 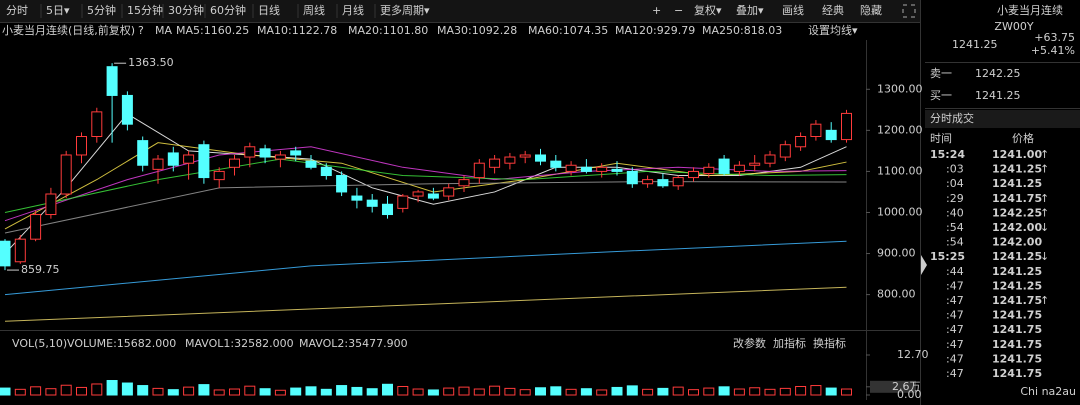 What do you see at coordinates (151, 62) in the screenshot?
I see `high-label: 1363.50` at bounding box center [151, 62].